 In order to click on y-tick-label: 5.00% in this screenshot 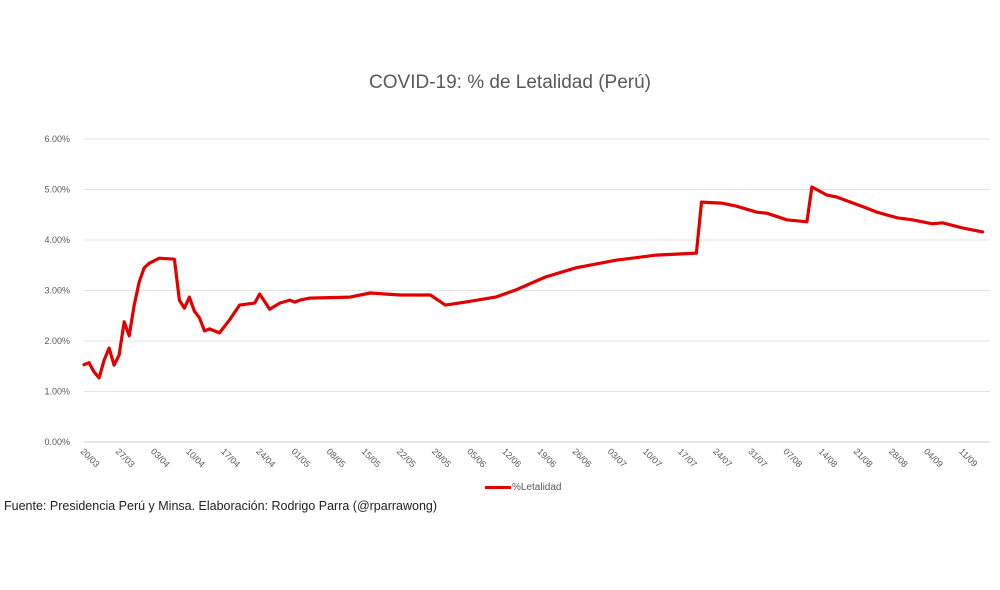, I will do `click(57, 190)`.